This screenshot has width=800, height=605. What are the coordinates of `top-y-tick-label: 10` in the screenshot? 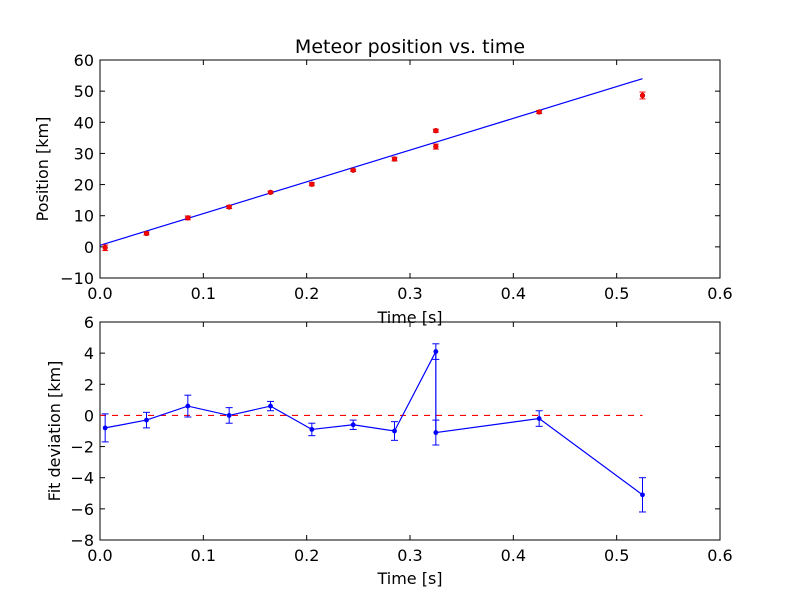 It's located at (84, 216).